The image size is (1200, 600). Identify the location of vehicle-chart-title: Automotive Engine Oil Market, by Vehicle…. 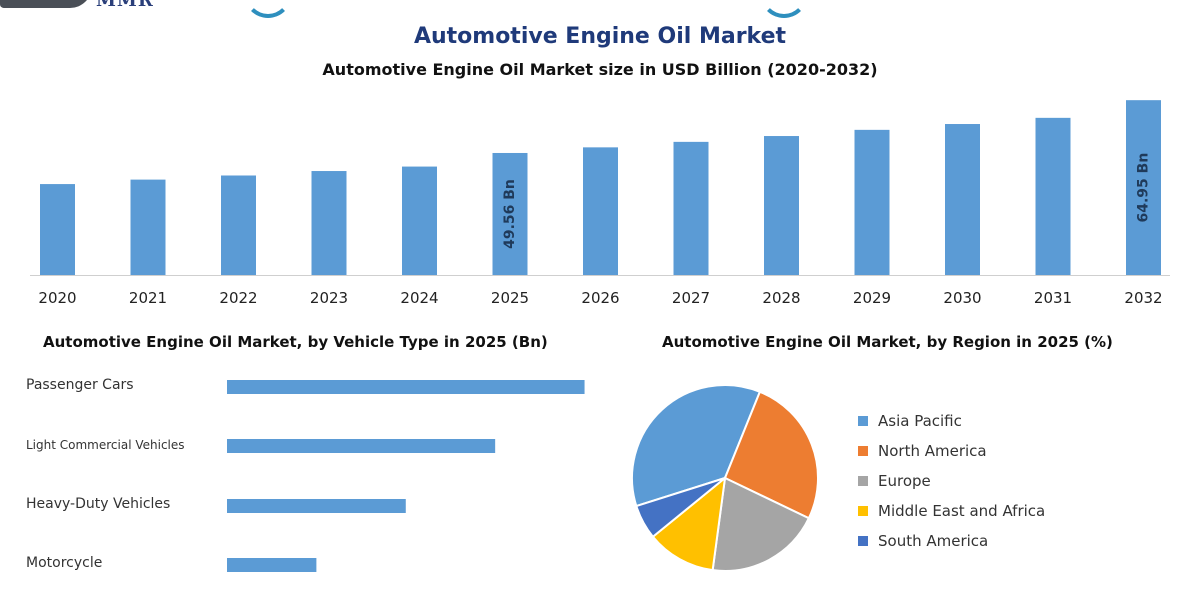
(295, 342).